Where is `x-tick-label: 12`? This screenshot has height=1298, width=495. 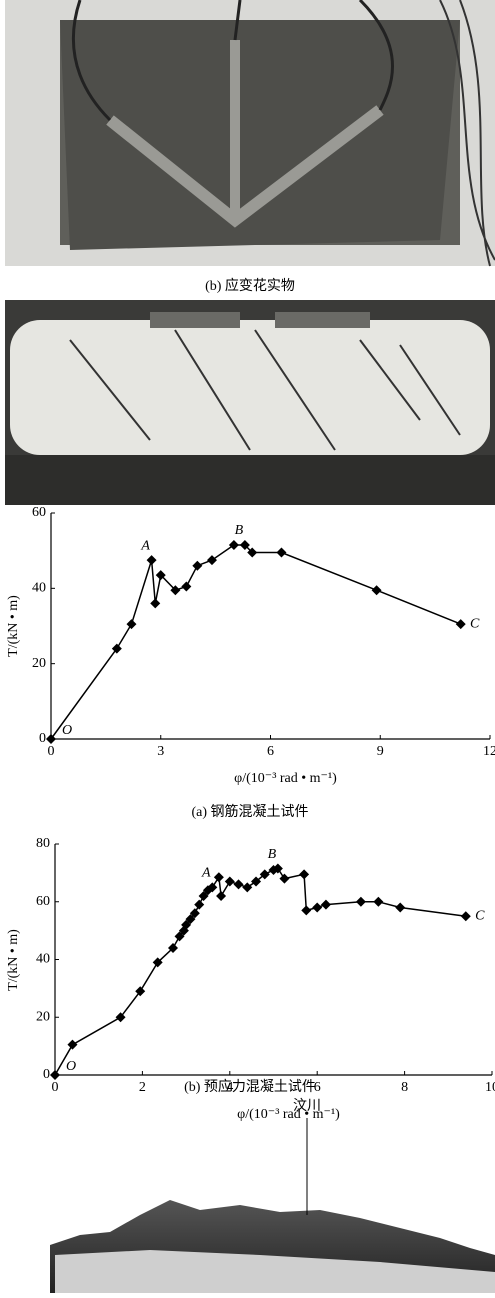 x-tick-label: 12 is located at coordinates (489, 751).